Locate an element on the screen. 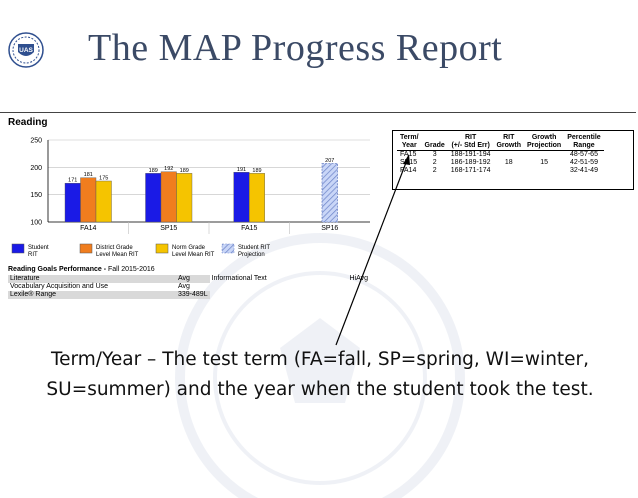 Image resolution: width=638 pixels, height=498 pixels. goals-row: Lexile® Range 339-489L is located at coordinates (189, 295).